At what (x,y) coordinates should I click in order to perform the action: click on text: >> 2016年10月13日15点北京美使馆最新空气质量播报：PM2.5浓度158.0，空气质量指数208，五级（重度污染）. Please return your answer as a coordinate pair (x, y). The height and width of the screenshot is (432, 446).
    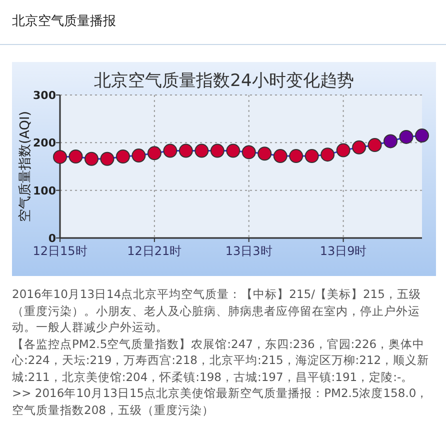
    Looking at the image, I should click on (221, 401).